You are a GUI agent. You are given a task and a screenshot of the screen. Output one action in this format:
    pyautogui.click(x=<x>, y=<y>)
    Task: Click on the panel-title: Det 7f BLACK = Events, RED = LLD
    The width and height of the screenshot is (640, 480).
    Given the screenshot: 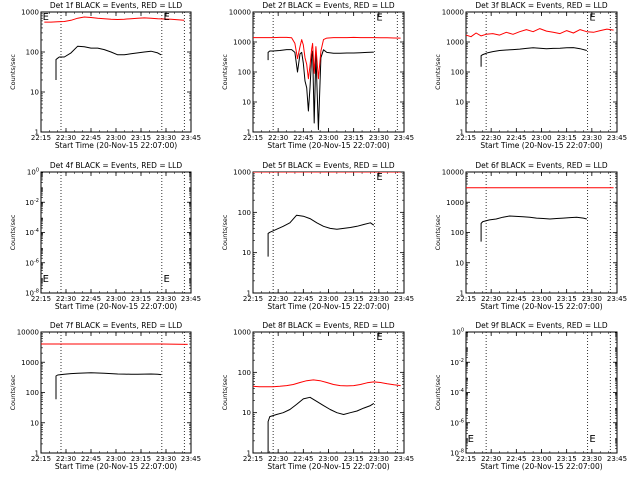 What is the action you would take?
    pyautogui.click(x=116, y=325)
    